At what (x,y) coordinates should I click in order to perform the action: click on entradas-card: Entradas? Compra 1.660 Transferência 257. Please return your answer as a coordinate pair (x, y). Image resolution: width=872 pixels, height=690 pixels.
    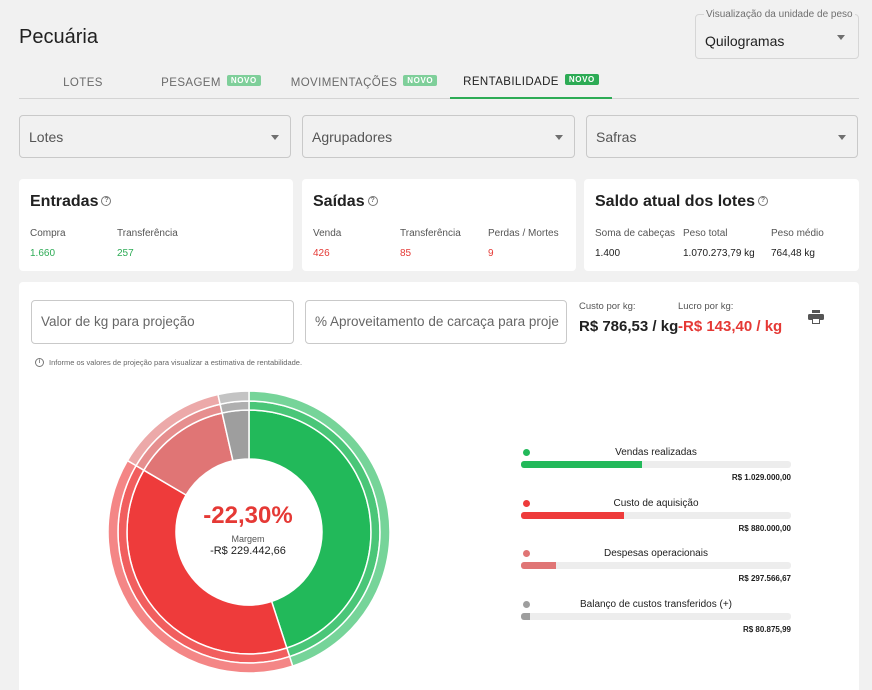
    Looking at the image, I should click on (156, 225).